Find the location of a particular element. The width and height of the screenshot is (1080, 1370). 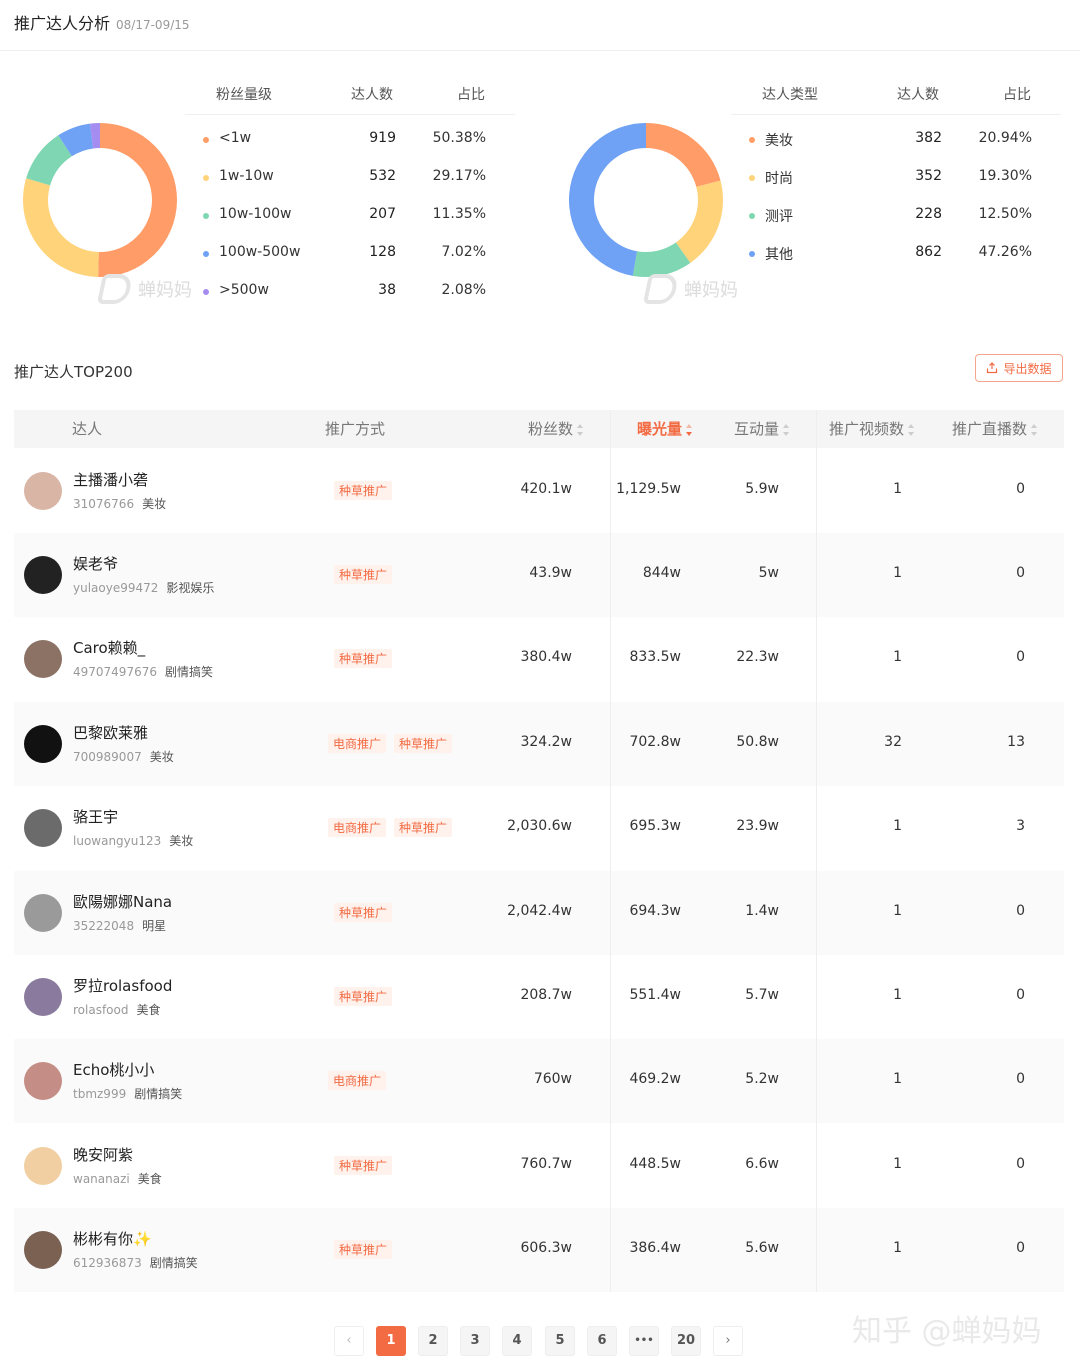

page-1-button: 1 is located at coordinates (391, 1341).